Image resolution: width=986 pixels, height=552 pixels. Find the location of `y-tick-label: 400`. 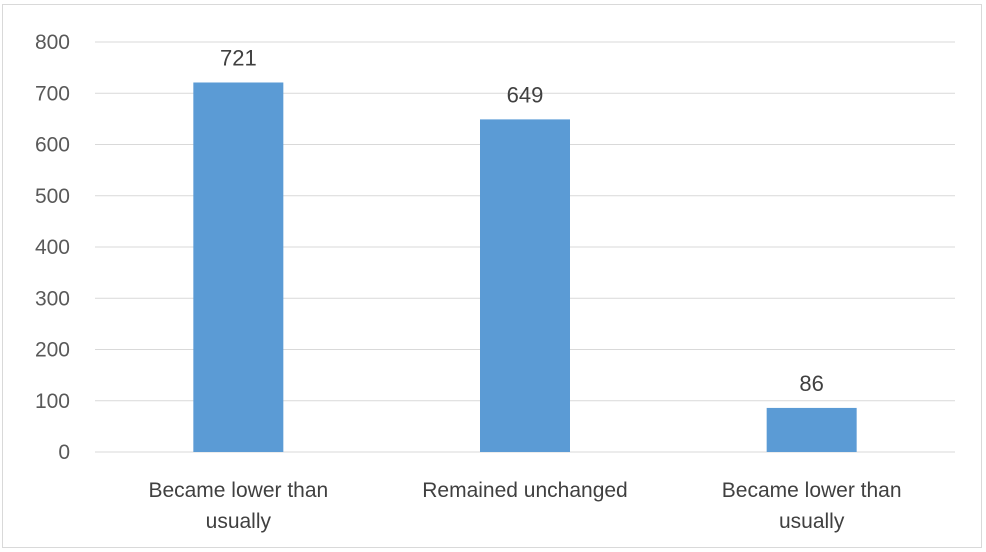

y-tick-label: 400 is located at coordinates (52, 247).